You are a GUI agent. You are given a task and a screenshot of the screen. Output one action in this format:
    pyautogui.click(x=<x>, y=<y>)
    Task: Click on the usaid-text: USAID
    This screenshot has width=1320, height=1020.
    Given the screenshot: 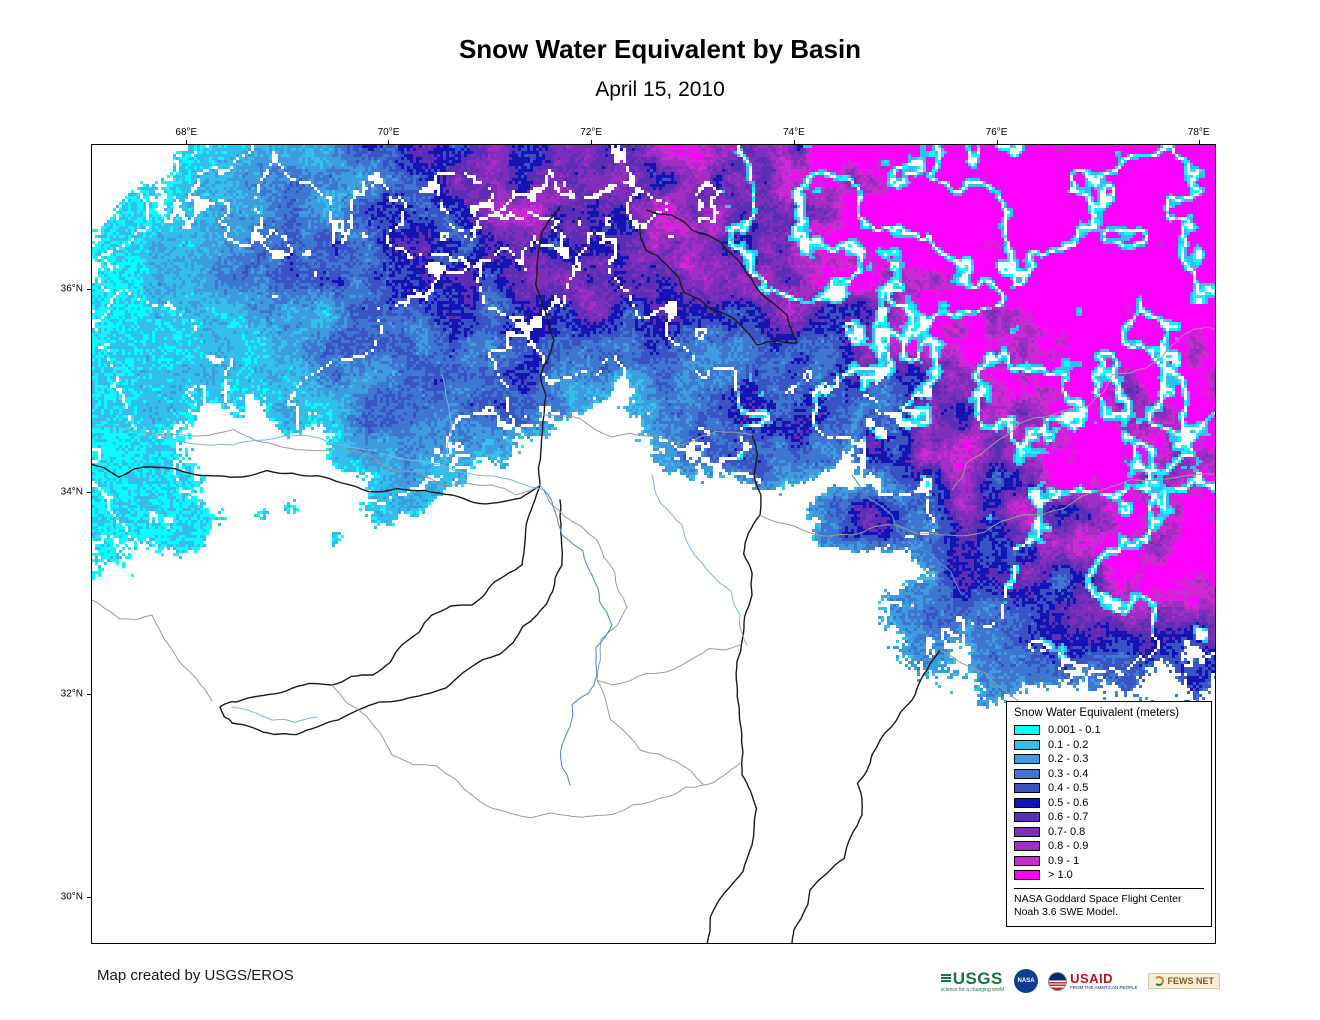 What is the action you would take?
    pyautogui.click(x=1092, y=978)
    